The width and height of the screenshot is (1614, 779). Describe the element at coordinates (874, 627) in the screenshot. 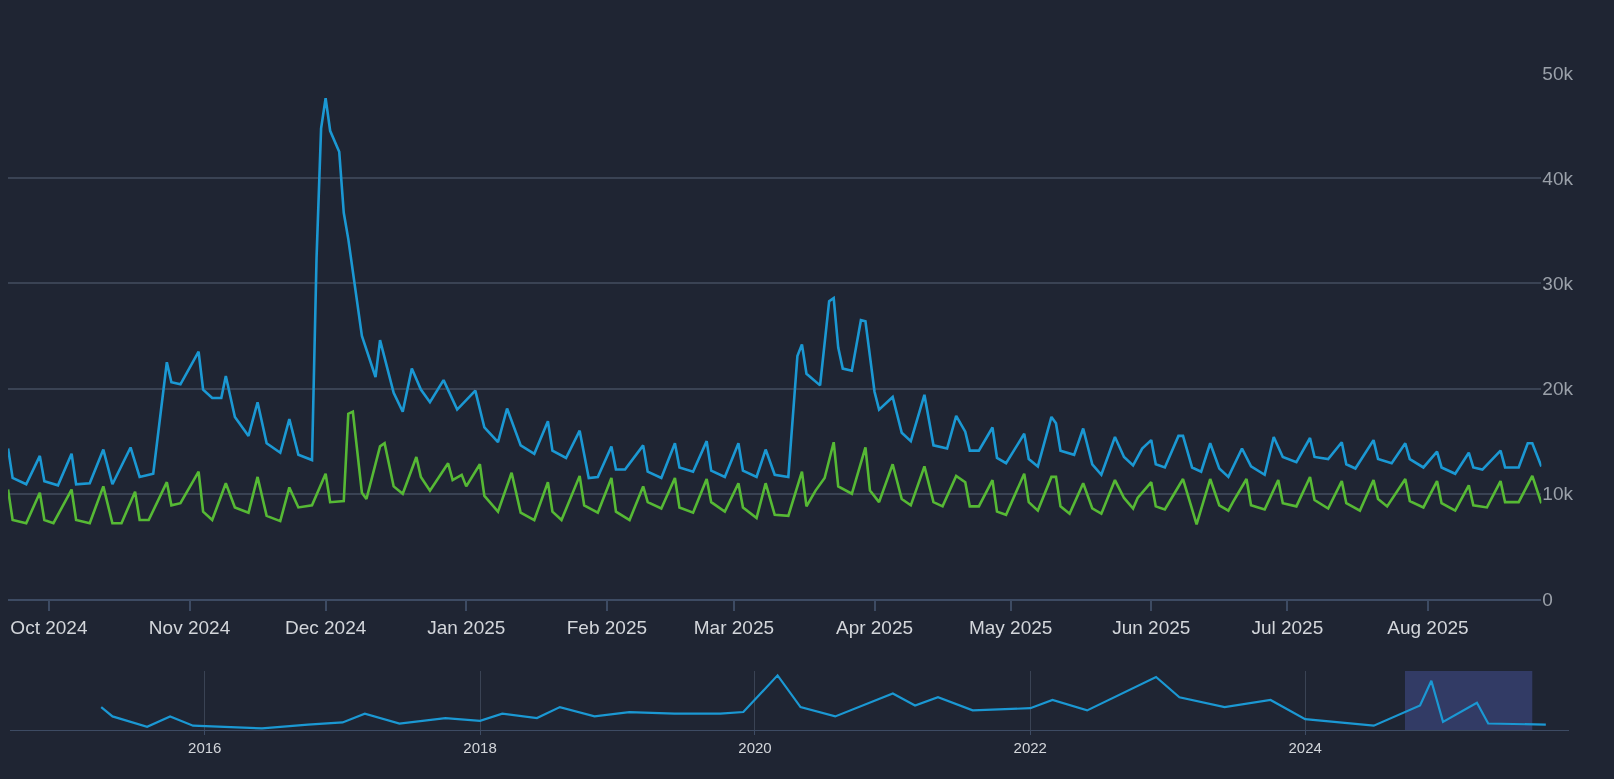

I see `x-tick-label: Apr 2025` at that location.